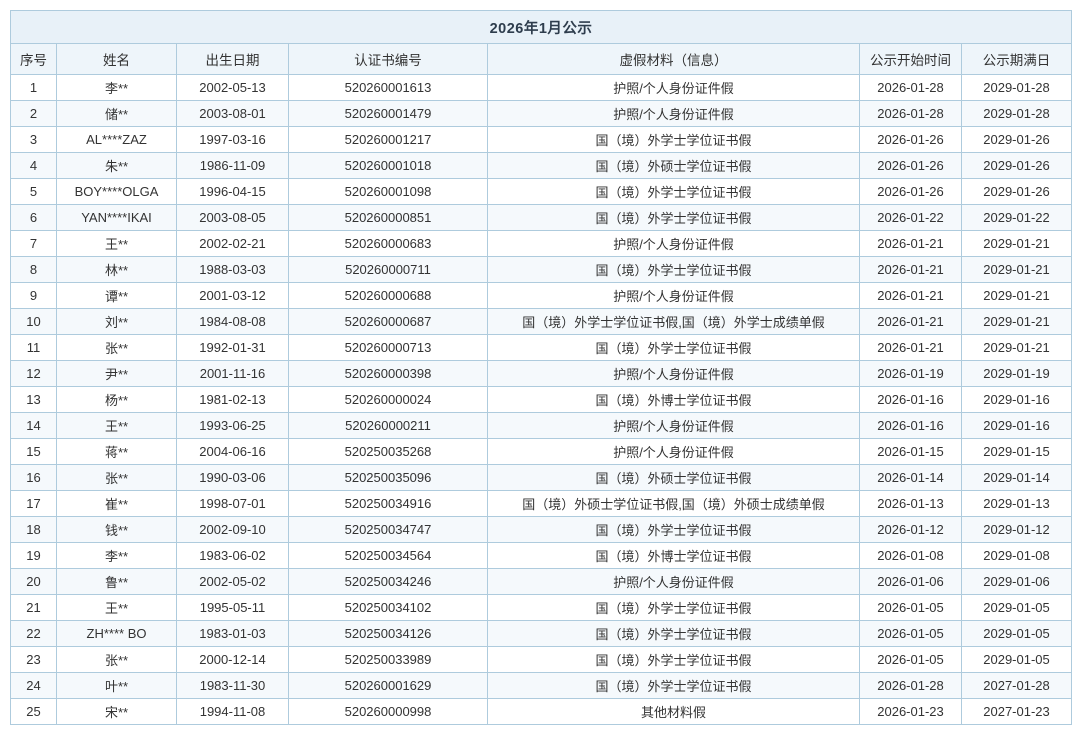 The height and width of the screenshot is (741, 1080). I want to click on name-cell: 刘**, so click(116, 321).